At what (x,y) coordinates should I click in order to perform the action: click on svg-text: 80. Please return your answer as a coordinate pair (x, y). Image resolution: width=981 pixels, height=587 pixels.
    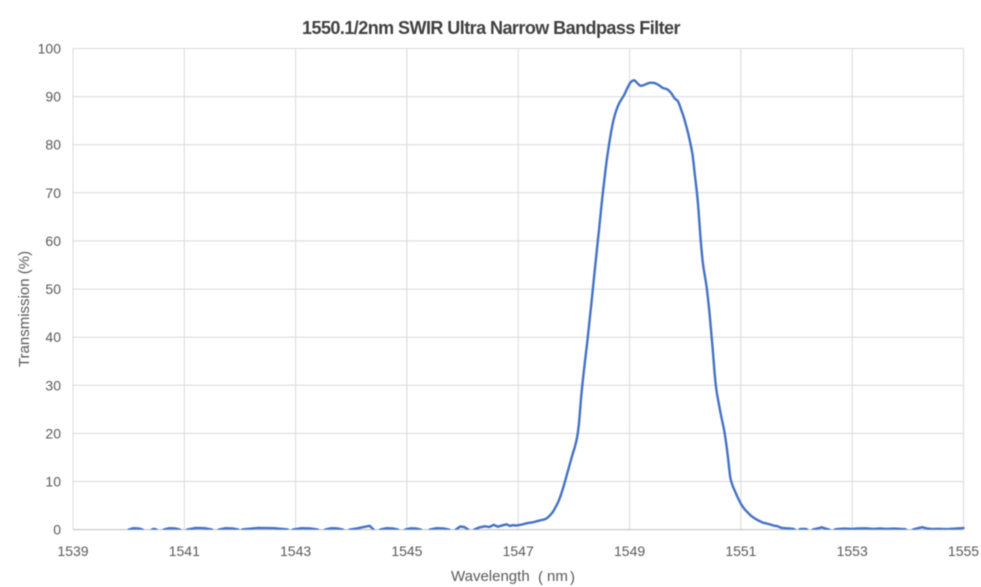
    Looking at the image, I should click on (53, 145).